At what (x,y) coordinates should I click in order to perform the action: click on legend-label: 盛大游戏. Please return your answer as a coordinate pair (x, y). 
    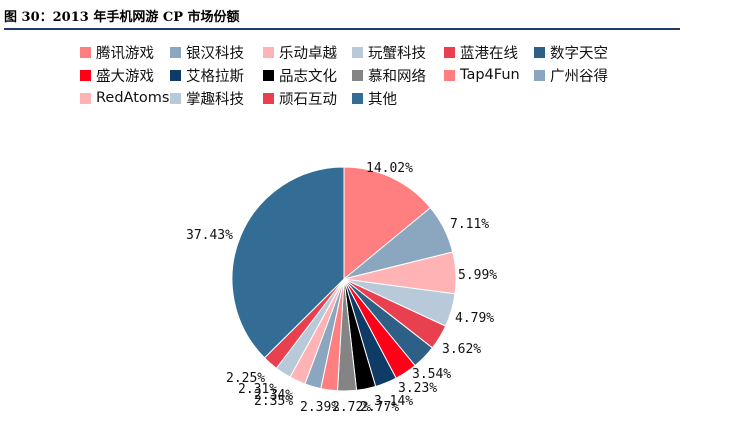
    Looking at the image, I should click on (125, 76).